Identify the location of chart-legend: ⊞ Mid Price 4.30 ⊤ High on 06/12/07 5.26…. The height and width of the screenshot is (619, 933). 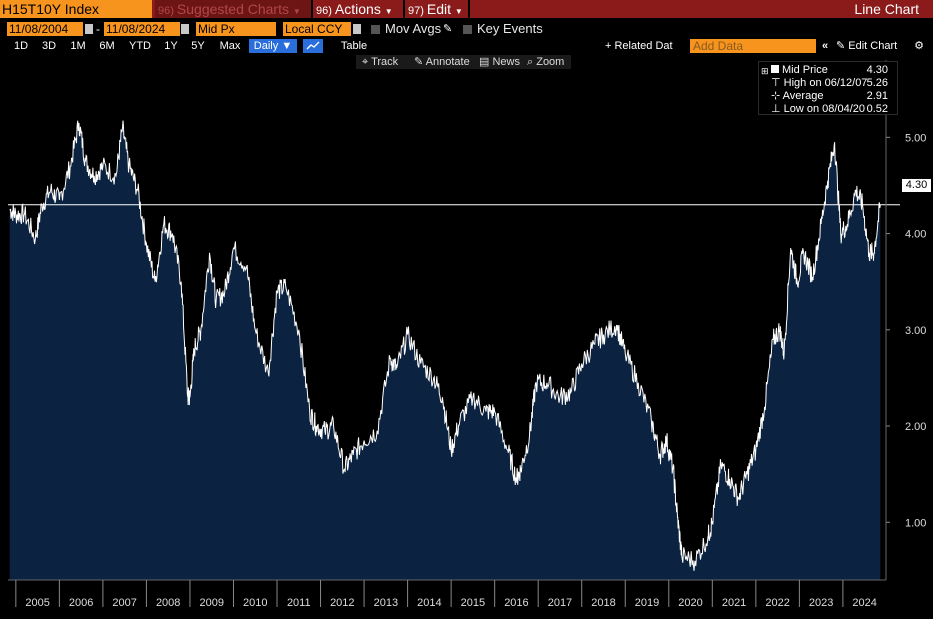
(828, 88).